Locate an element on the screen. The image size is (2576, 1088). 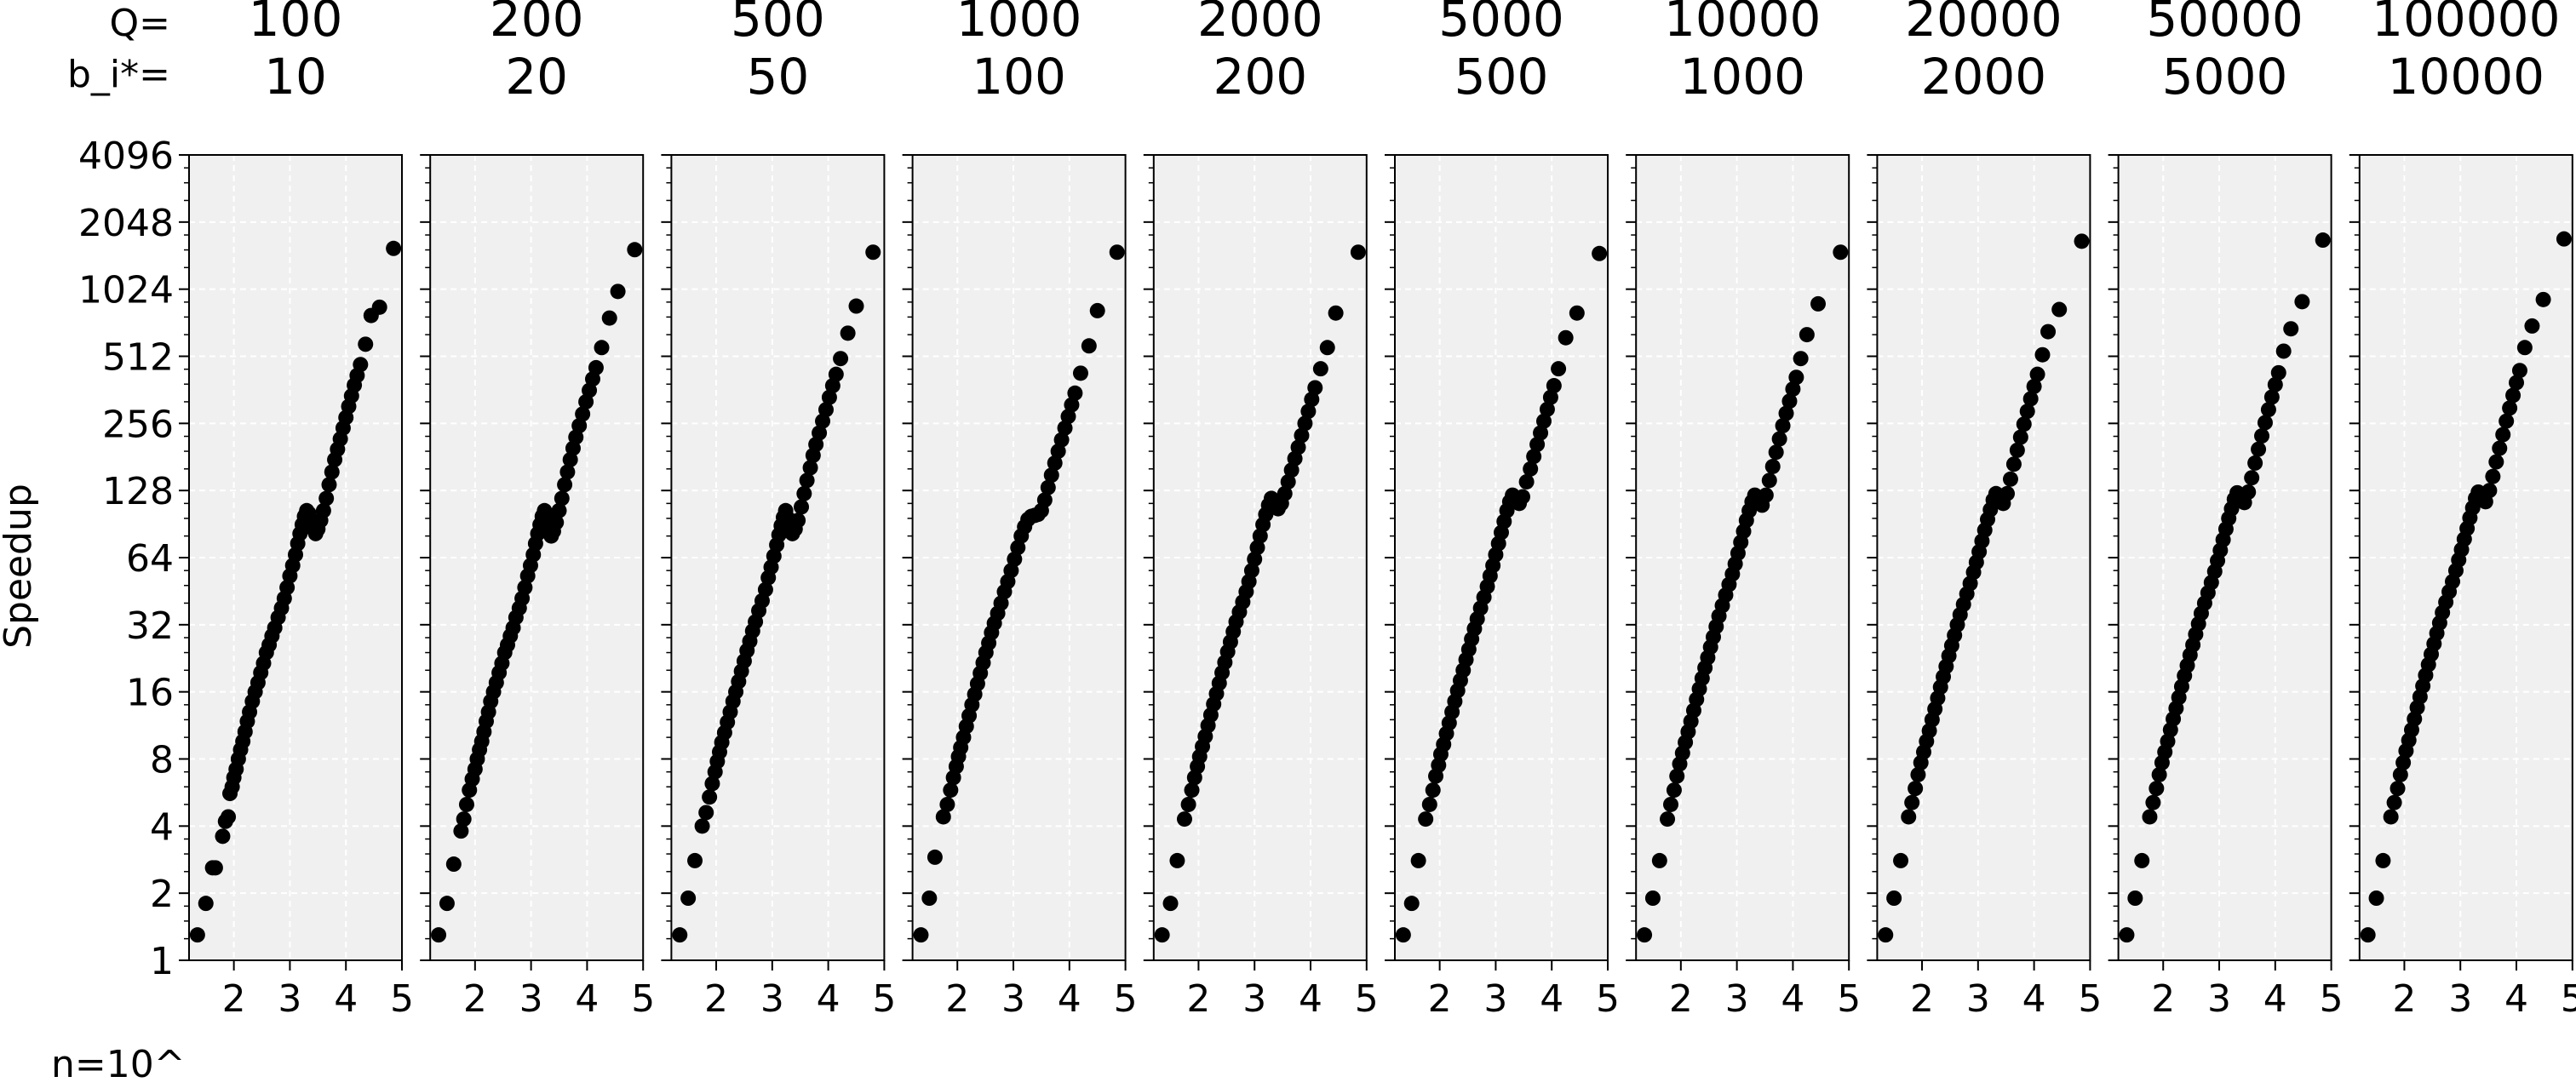
panel-b-value: 10 is located at coordinates (295, 77).